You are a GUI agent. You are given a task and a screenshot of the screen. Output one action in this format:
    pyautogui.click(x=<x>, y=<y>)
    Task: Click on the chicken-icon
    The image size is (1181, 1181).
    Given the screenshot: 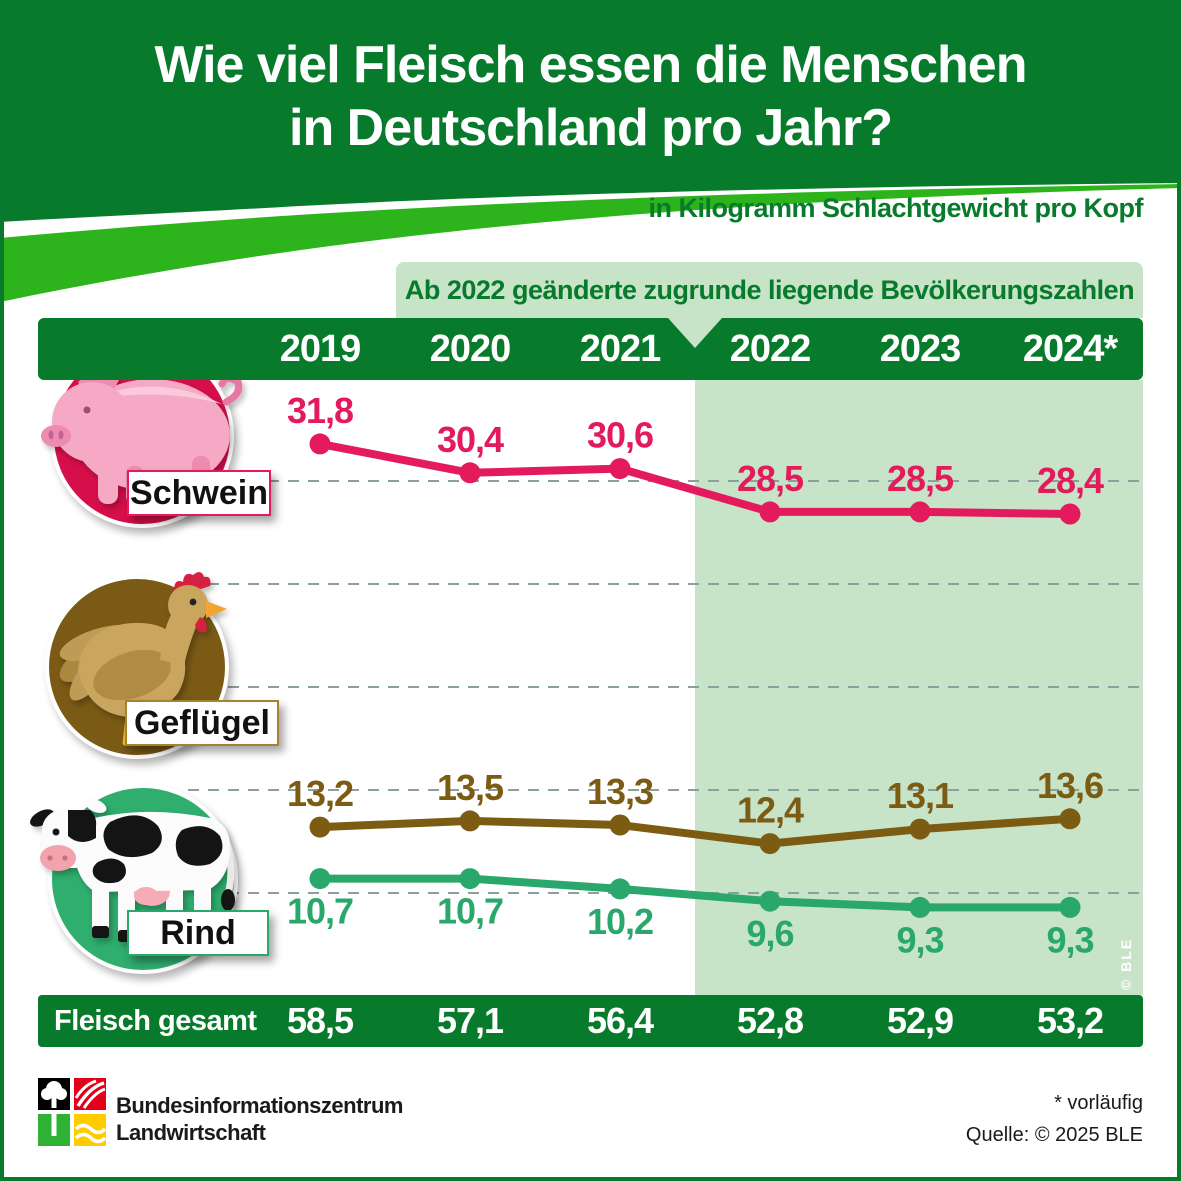 What is the action you would take?
    pyautogui.click(x=143, y=658)
    